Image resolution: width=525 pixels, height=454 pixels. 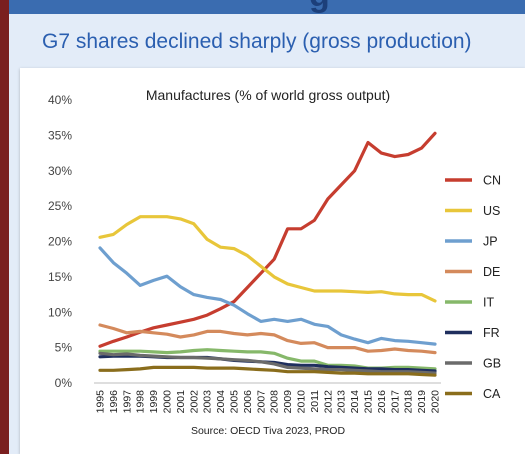 What do you see at coordinates (267, 371) in the screenshot?
I see `series-line-ca` at bounding box center [267, 371].